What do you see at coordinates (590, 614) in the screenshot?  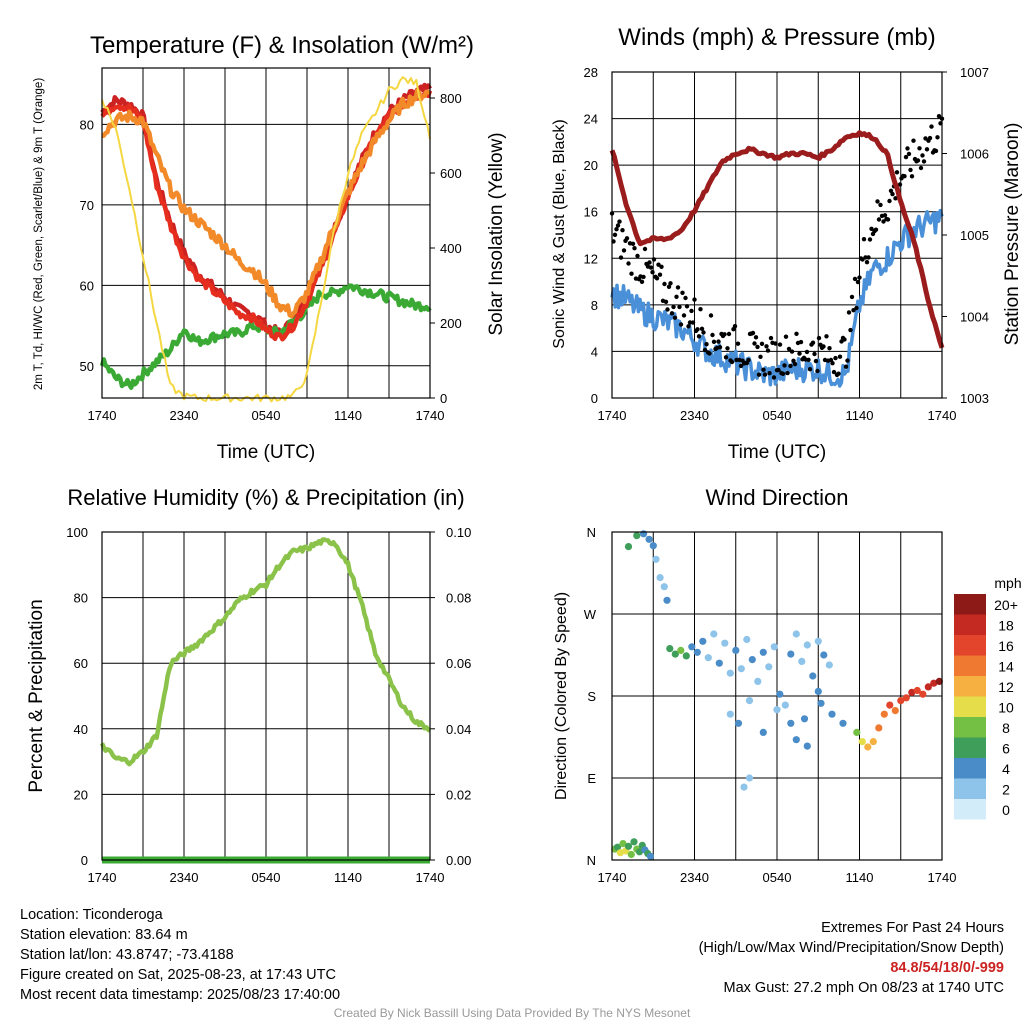 I see `y-tick-label: W` at bounding box center [590, 614].